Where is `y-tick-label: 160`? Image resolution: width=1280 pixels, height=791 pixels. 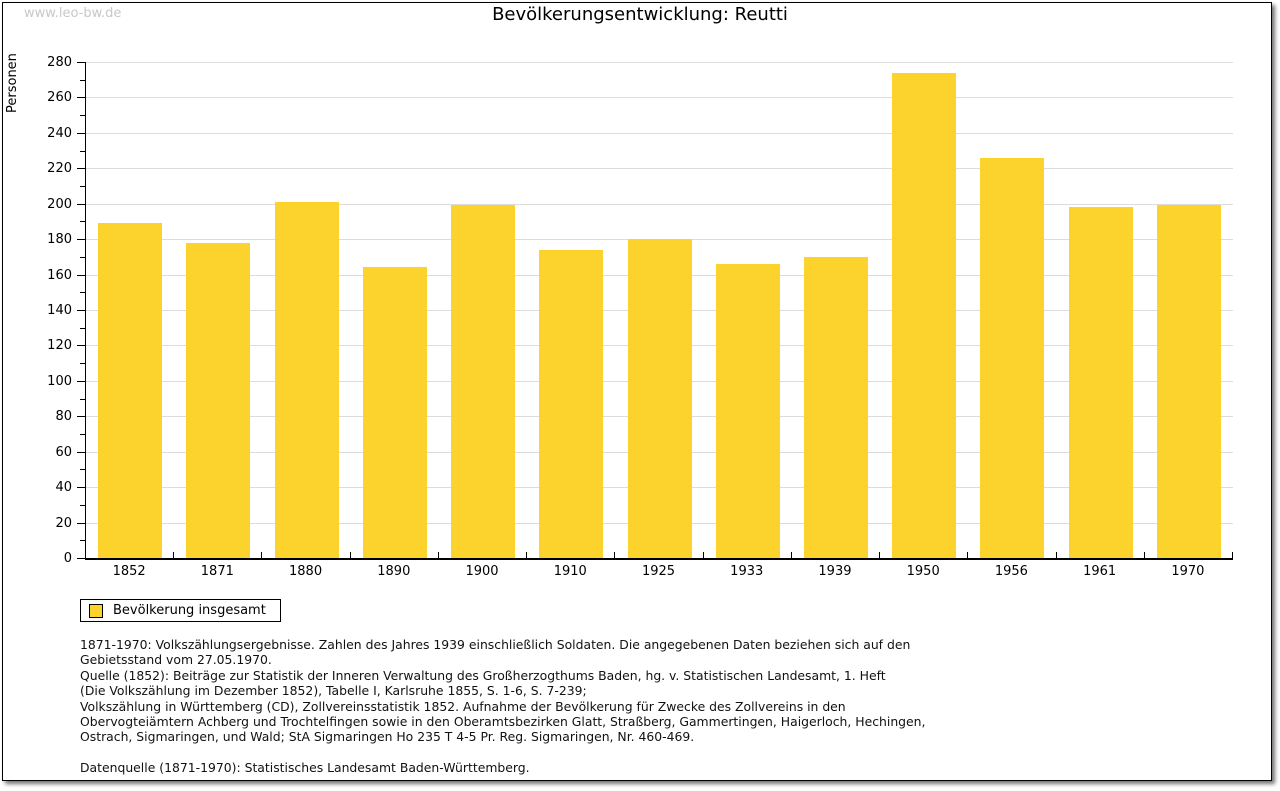 y-tick-label: 160 is located at coordinates (59, 275).